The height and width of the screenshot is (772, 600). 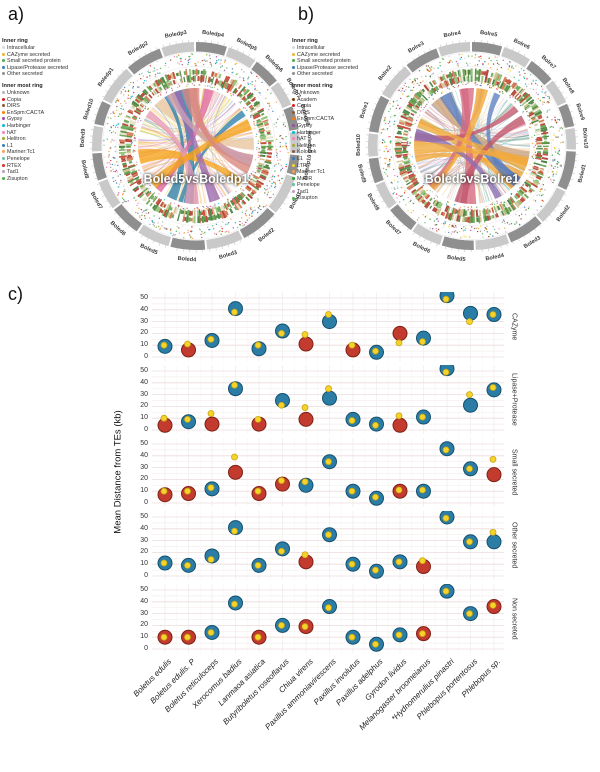 What do you see at coordinates (335, 166) in the screenshot?
I see `legend-item: LTR` at bounding box center [335, 166].